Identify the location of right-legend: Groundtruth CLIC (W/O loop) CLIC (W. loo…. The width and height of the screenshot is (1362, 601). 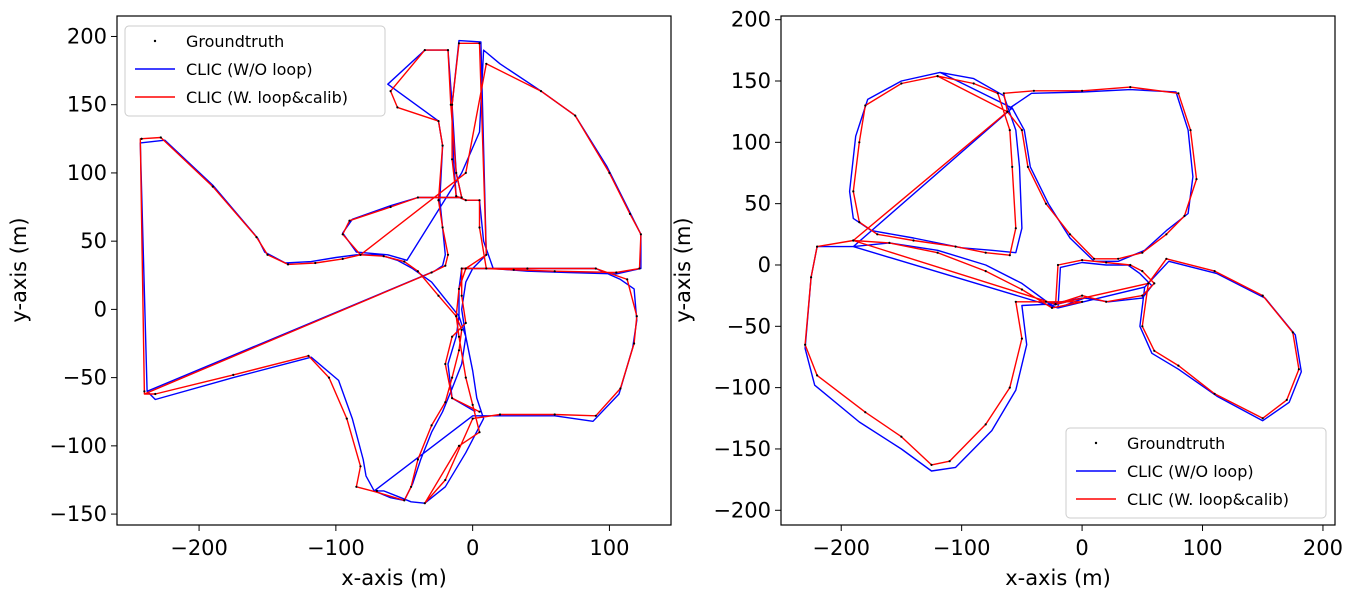
(1196, 473).